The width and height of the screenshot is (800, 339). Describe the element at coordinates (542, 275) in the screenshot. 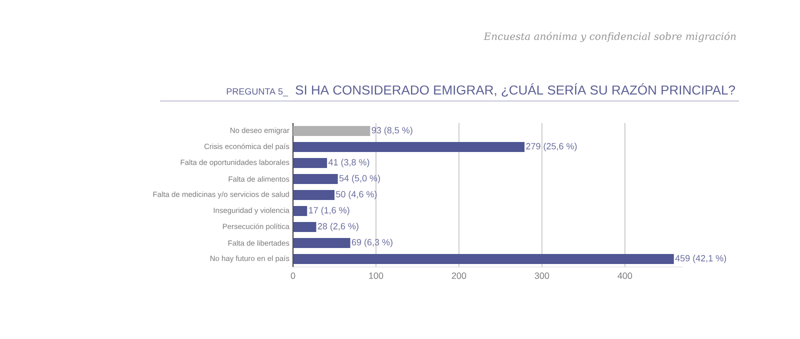

I see `x-tick-label: 300` at that location.